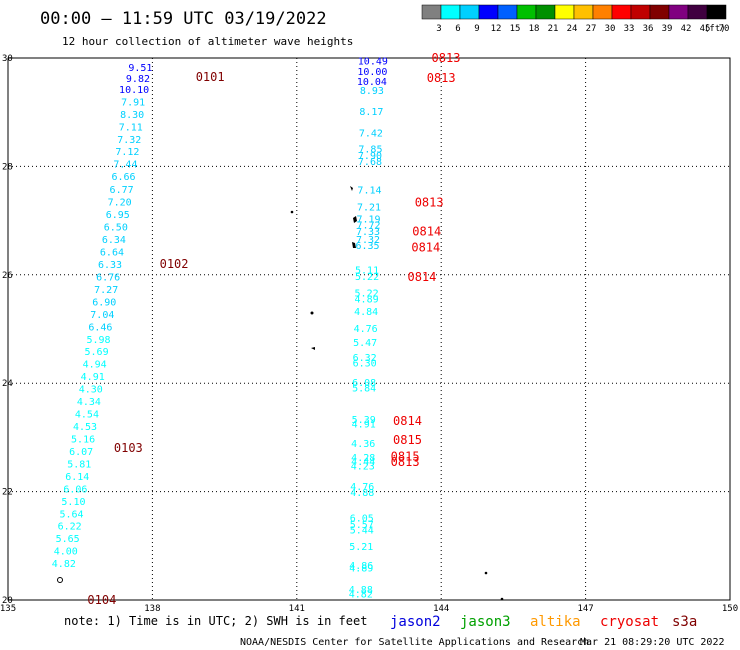 The height and width of the screenshot is (650, 740). What do you see at coordinates (127, 152) in the screenshot?
I see `wave-height-point: 7.12` at bounding box center [127, 152].